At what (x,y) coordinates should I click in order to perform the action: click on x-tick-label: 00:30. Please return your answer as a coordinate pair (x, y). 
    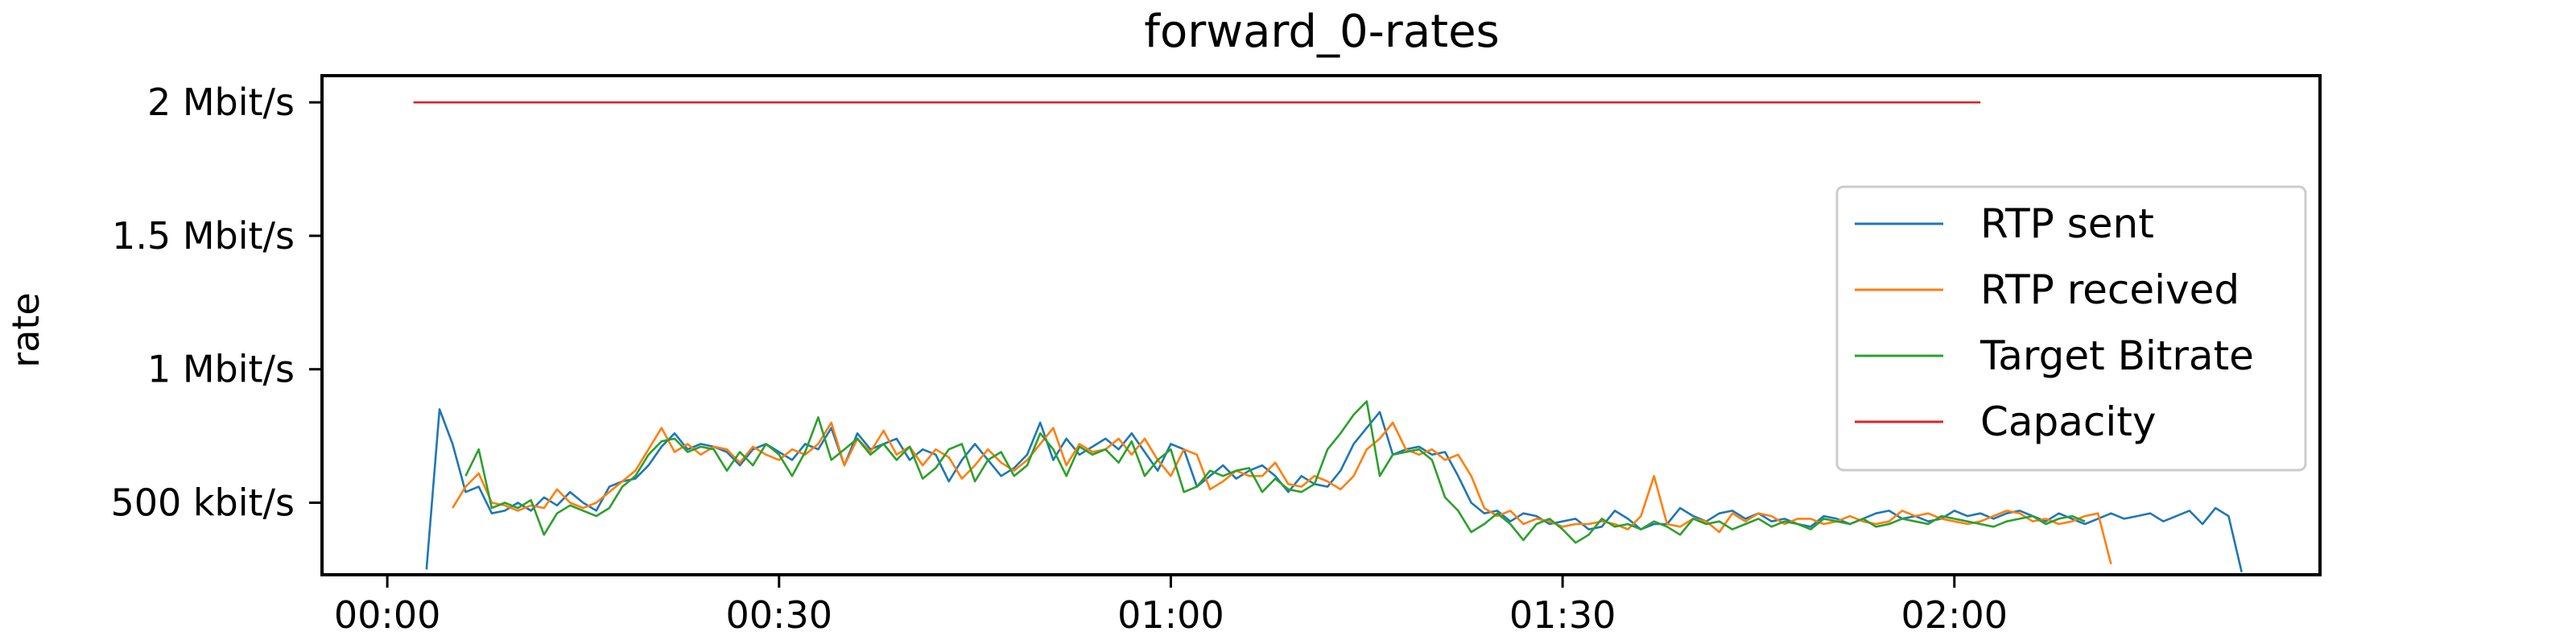
    Looking at the image, I should click on (778, 615).